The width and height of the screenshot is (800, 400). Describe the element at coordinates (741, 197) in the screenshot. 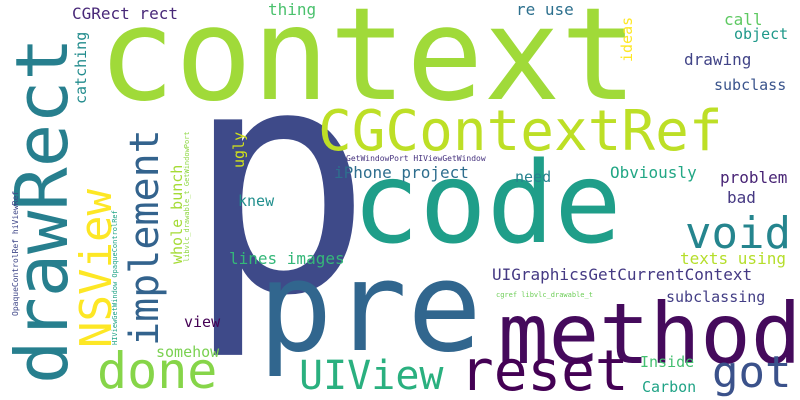

I see `word-bad: bad` at that location.